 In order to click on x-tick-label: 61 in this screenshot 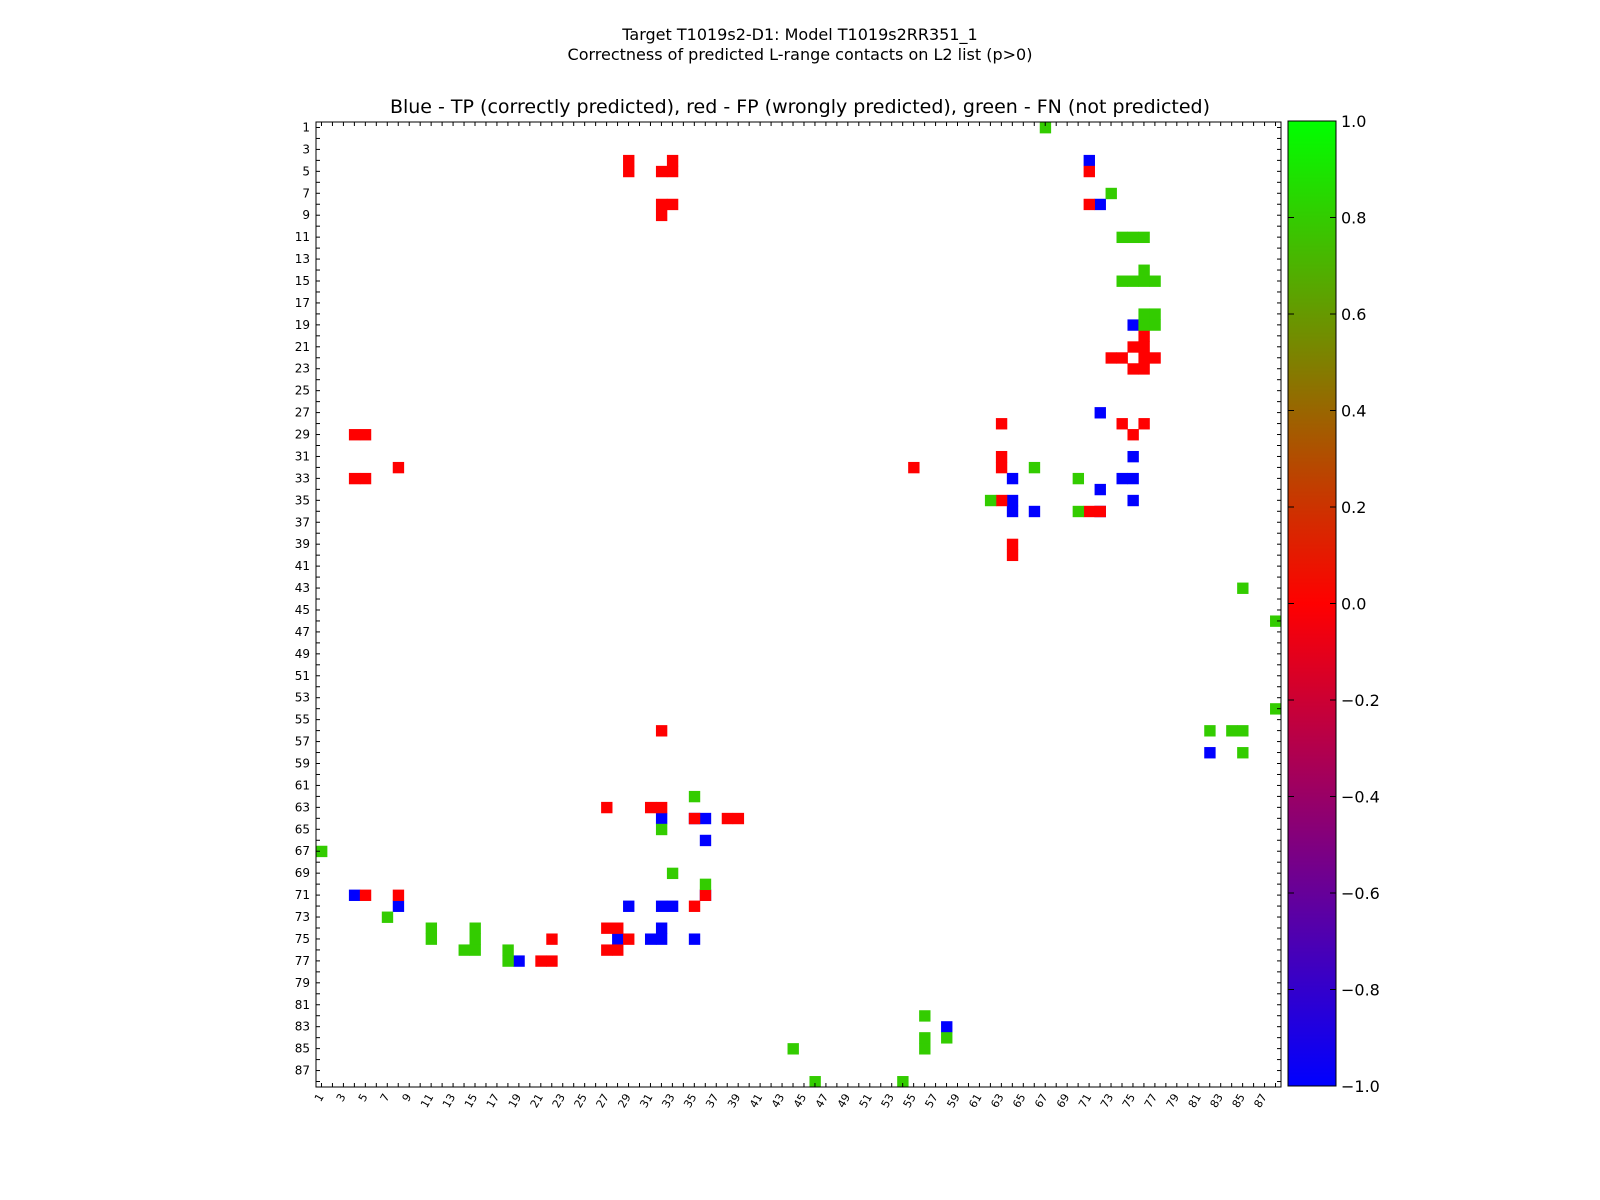, I will do `click(975, 1101)`.